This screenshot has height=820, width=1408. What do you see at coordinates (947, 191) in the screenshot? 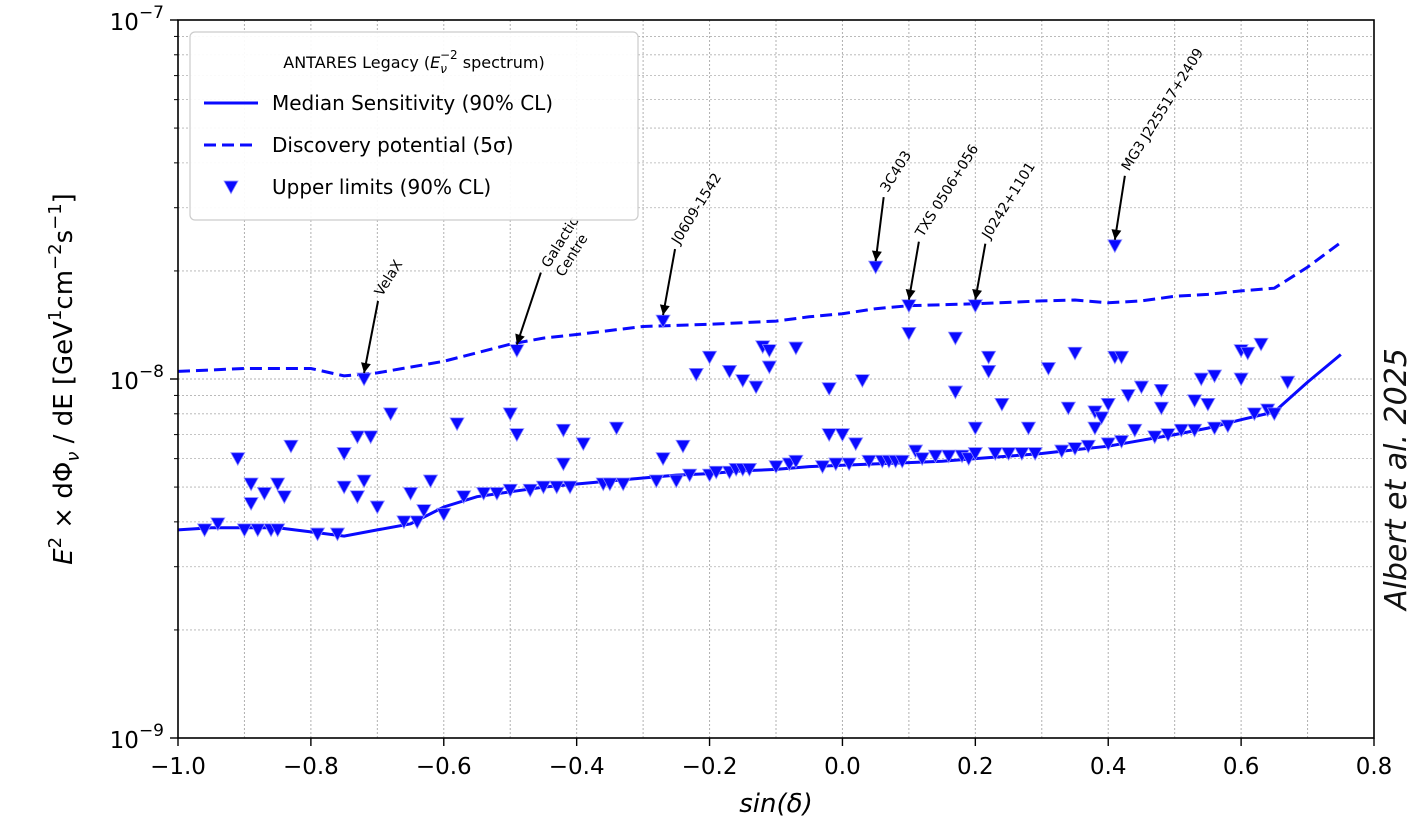
I see `annotation-label: TXS 0506+056` at bounding box center [947, 191].